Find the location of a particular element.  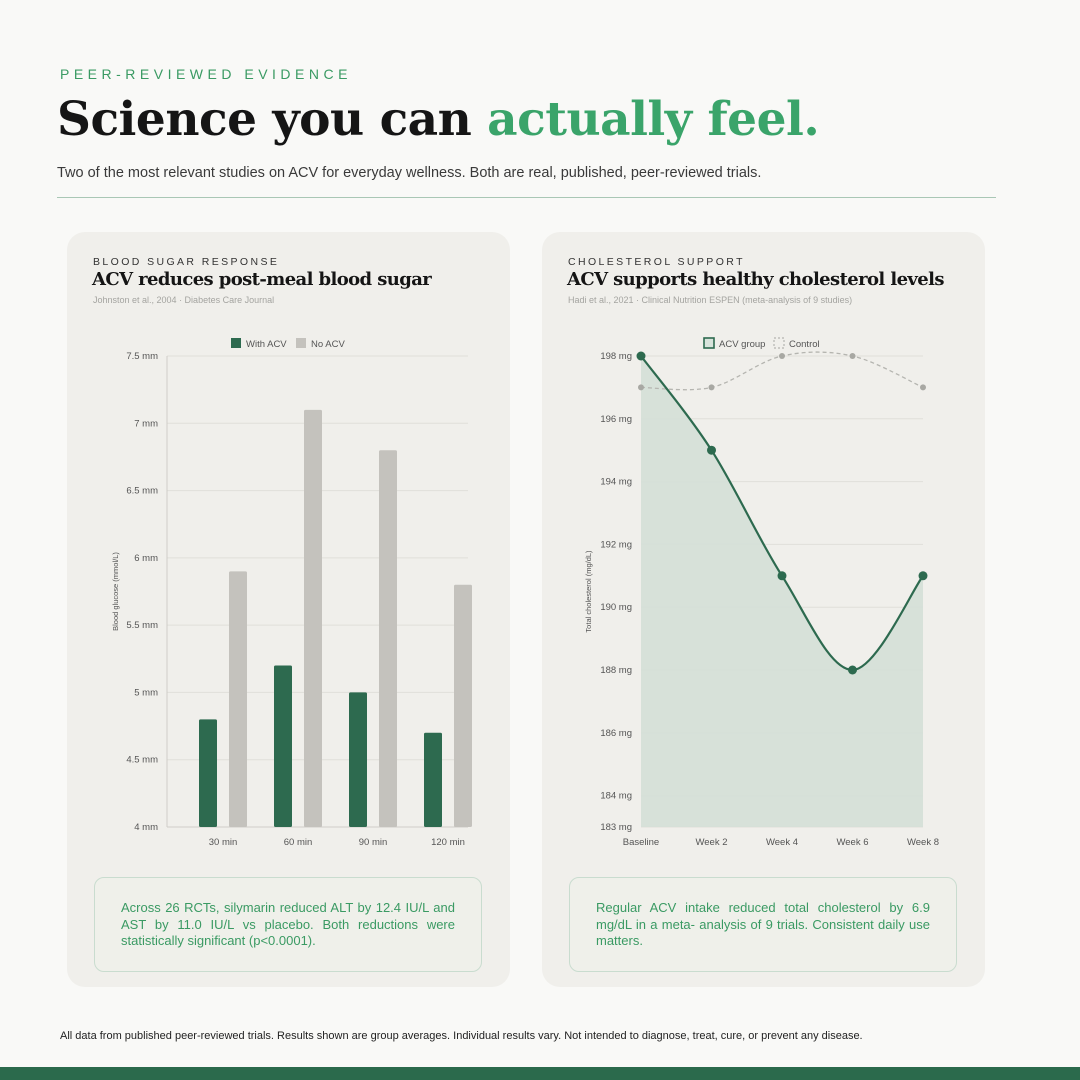

y-tick-label: 198 mg is located at coordinates (616, 356).